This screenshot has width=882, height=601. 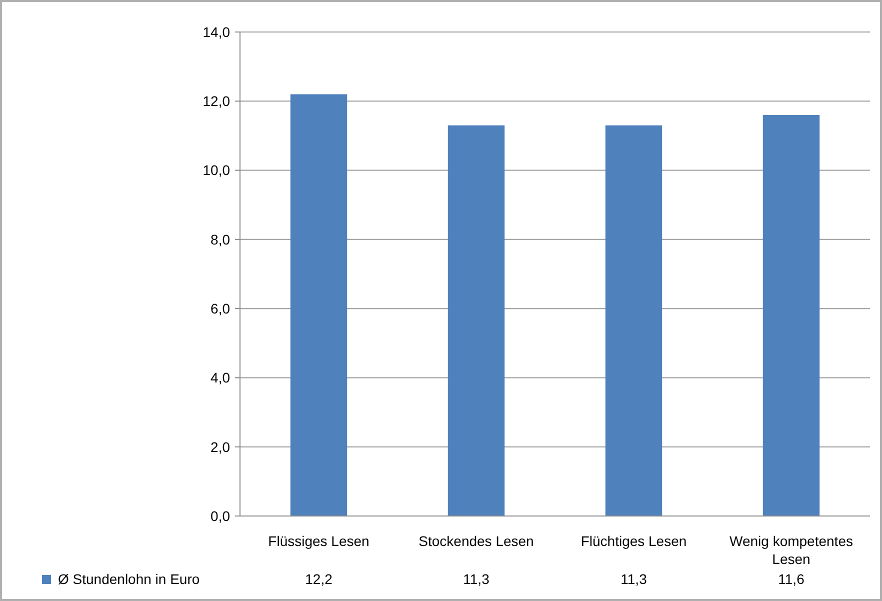 I want to click on x-tick-label: Stockendes Lesen, so click(x=476, y=541).